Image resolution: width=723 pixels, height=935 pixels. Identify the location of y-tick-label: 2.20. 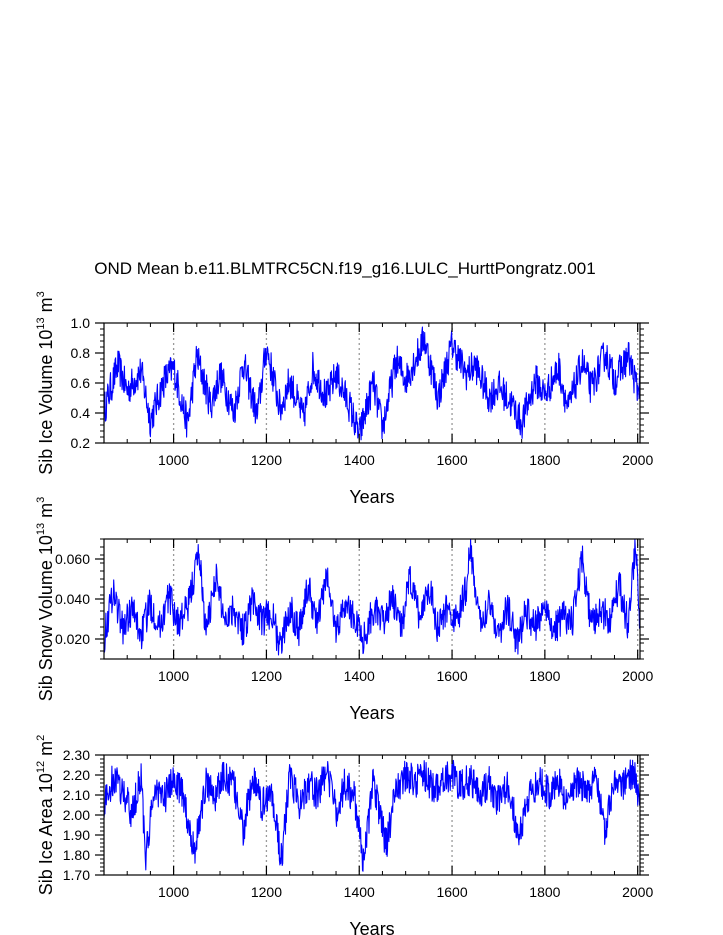
(76, 775).